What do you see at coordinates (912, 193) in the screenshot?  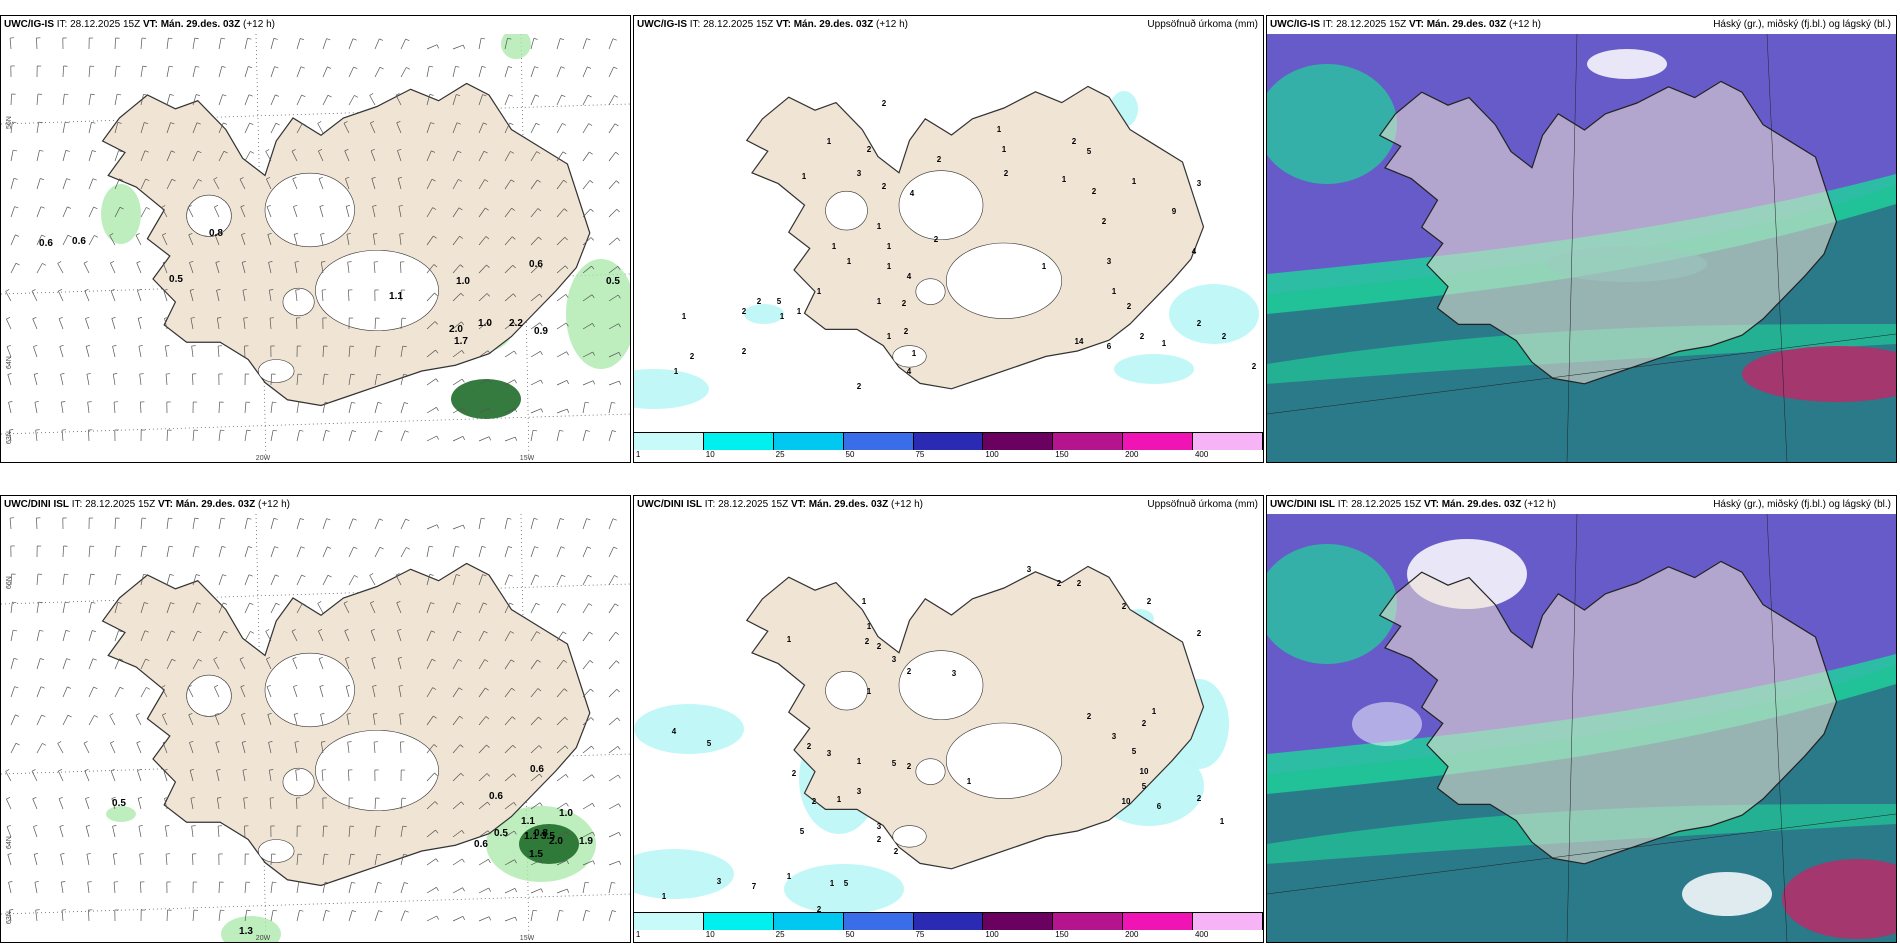 I see `precip-value-label: 4` at bounding box center [912, 193].